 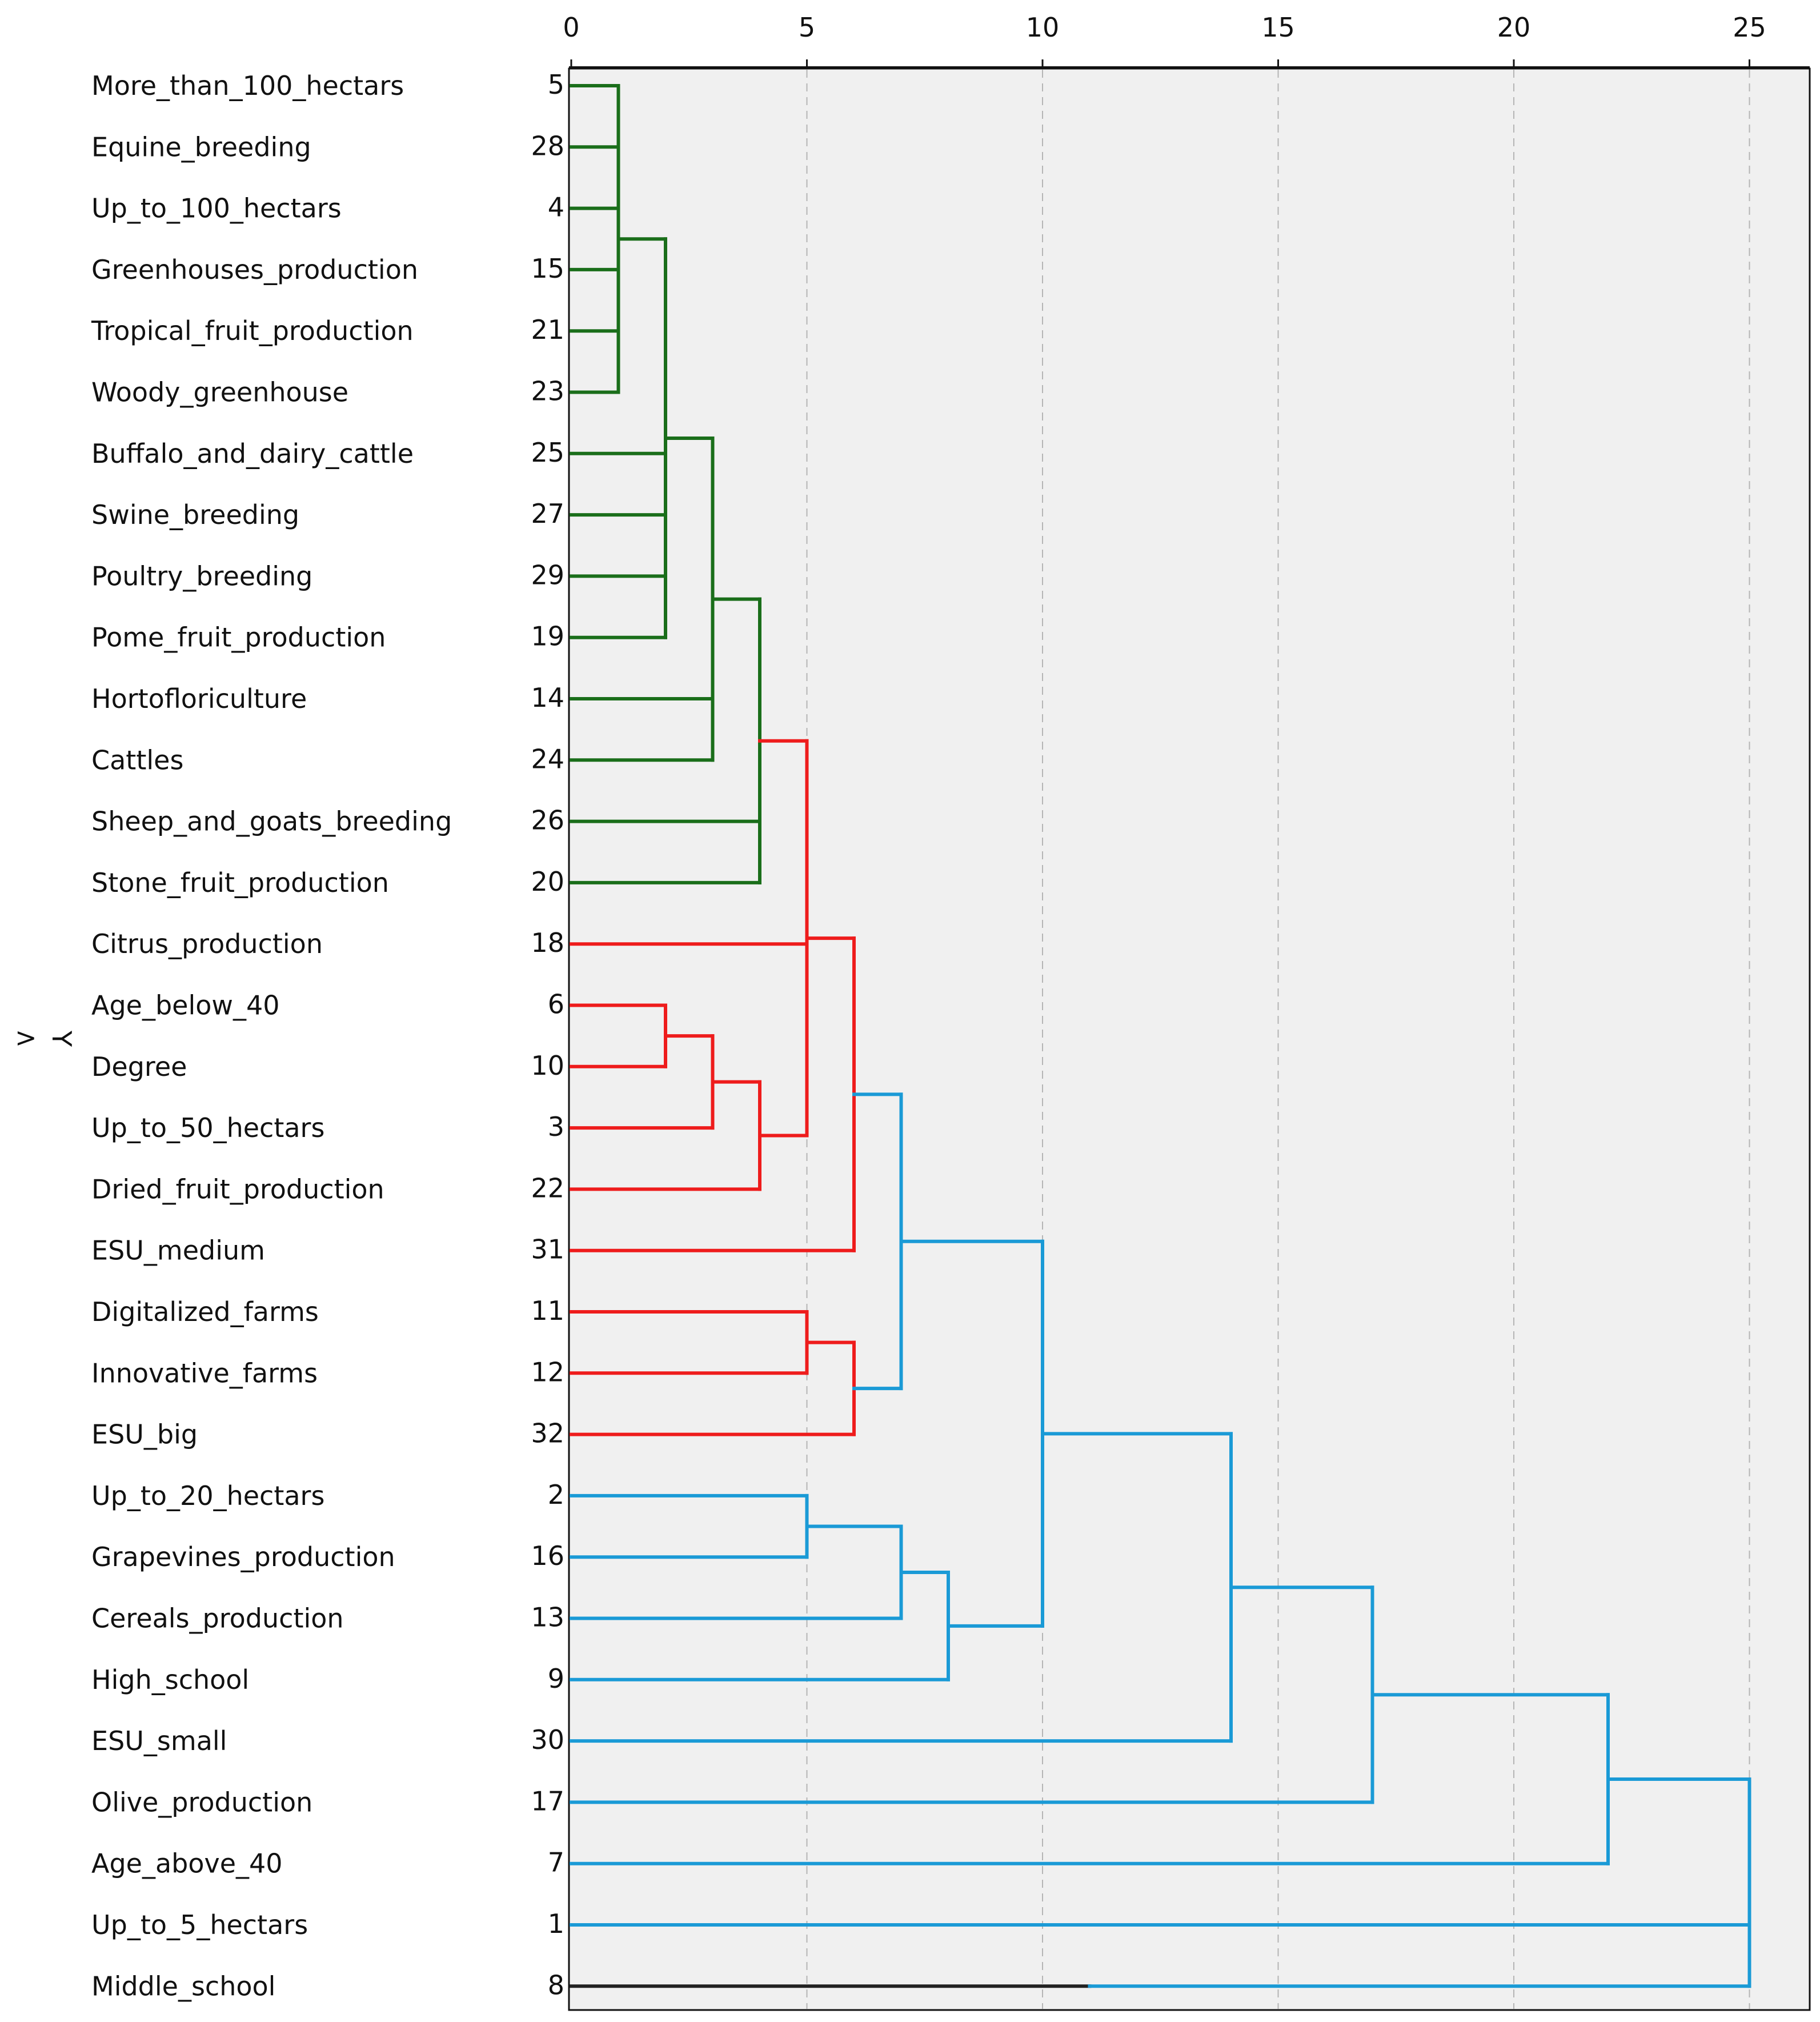 What do you see at coordinates (547, 574) in the screenshot?
I see `leaf-id: 29` at bounding box center [547, 574].